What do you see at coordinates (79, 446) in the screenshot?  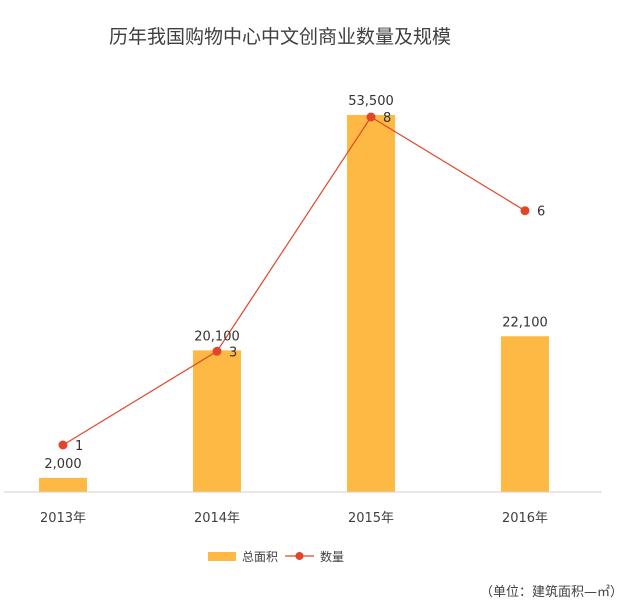 I see `line-label-1: 1` at bounding box center [79, 446].